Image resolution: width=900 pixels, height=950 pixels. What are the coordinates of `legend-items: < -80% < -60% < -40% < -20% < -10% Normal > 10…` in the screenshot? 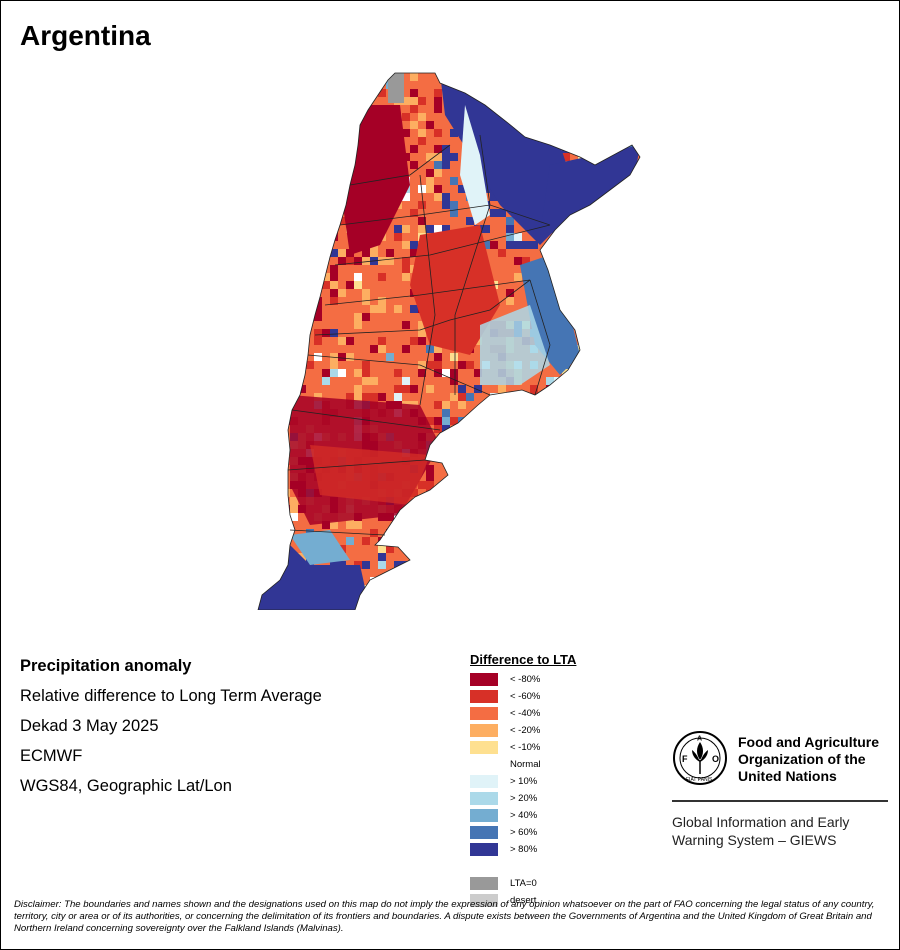 It's located at (523, 790).